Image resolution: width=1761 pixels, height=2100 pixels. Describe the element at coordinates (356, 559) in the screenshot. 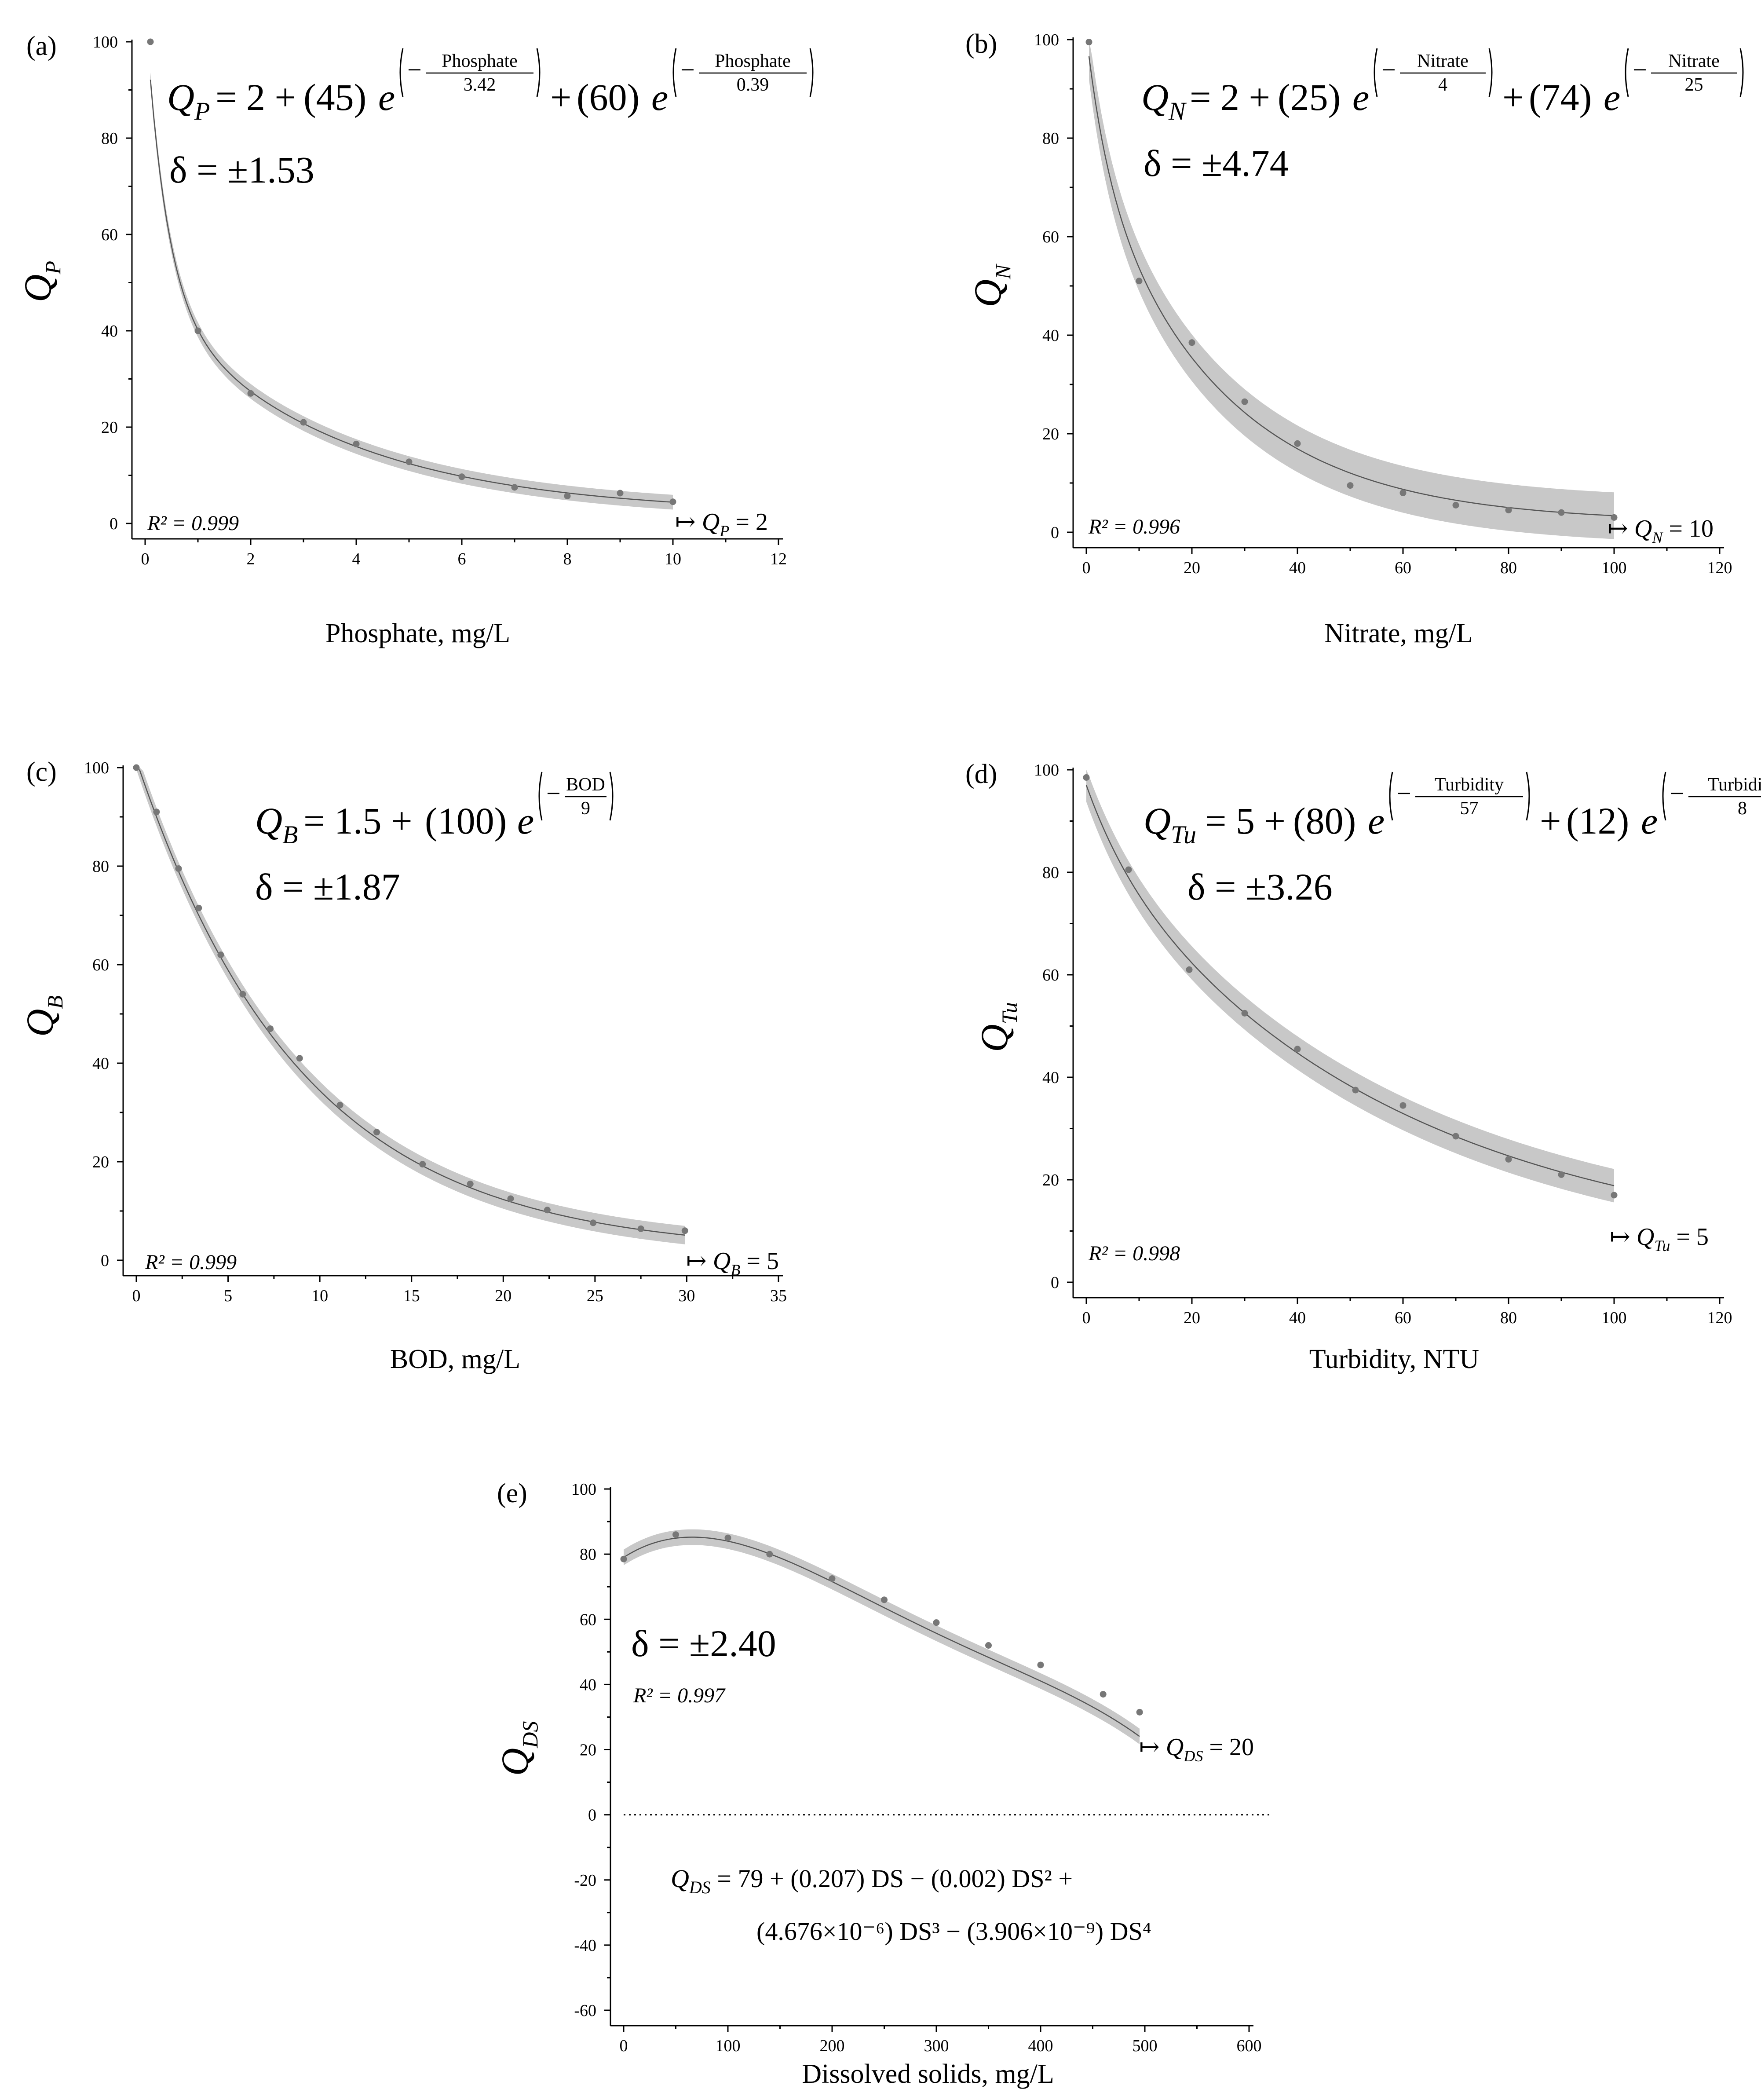

I see `x-tick-label: 4` at that location.